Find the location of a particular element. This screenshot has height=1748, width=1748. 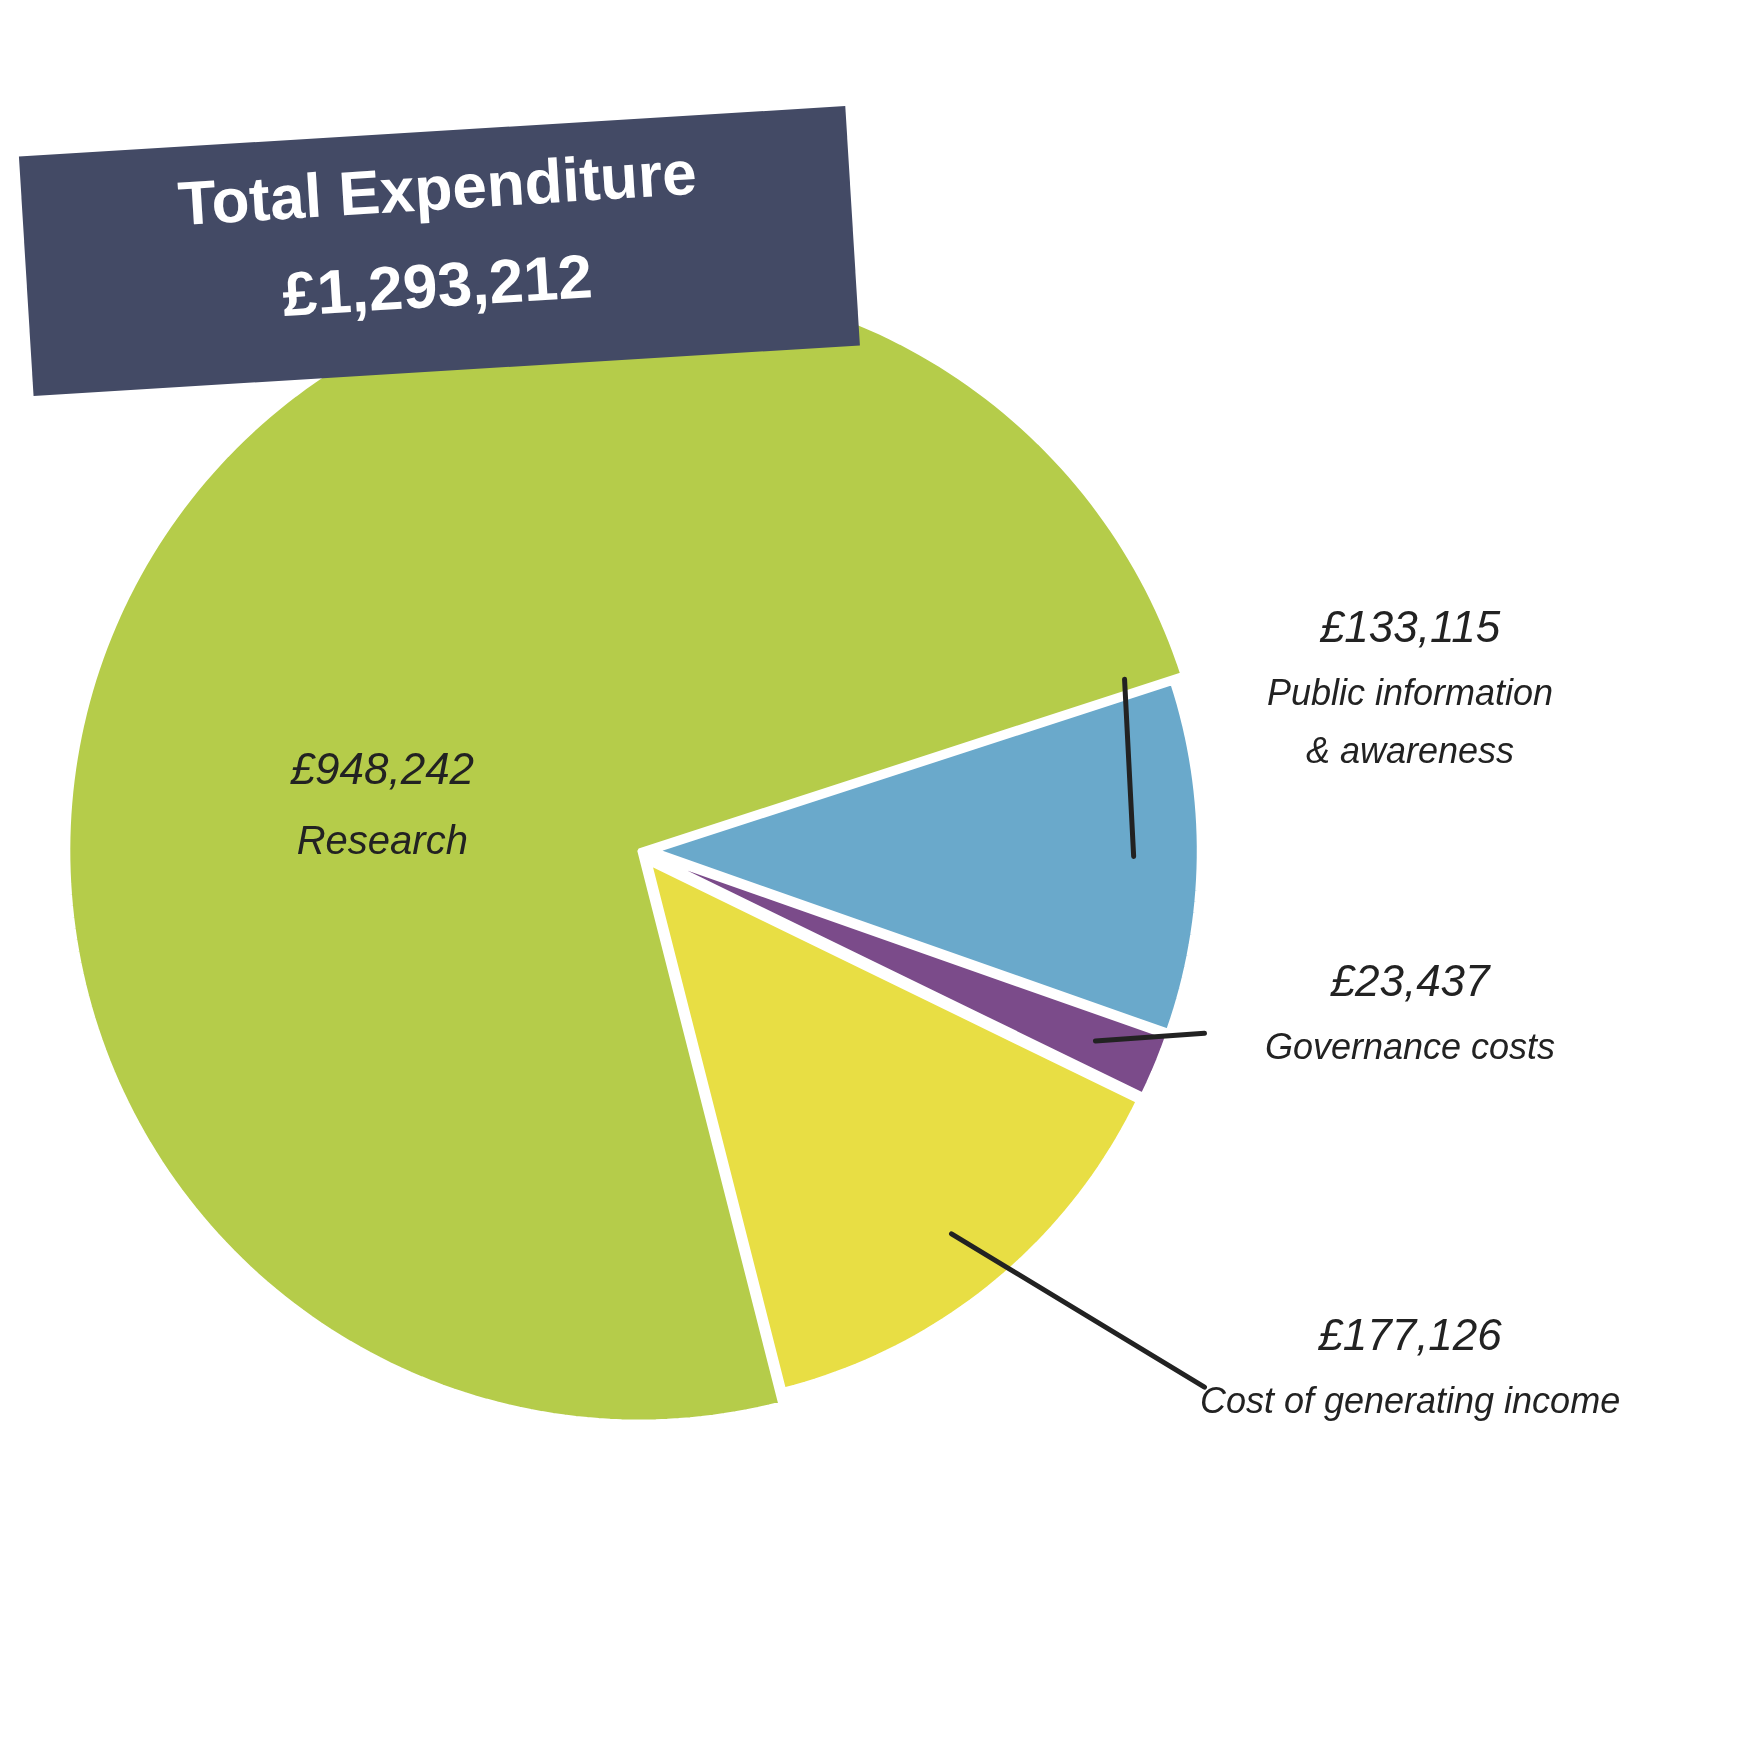

slice-label: Governance costs is located at coordinates (1410, 1047).